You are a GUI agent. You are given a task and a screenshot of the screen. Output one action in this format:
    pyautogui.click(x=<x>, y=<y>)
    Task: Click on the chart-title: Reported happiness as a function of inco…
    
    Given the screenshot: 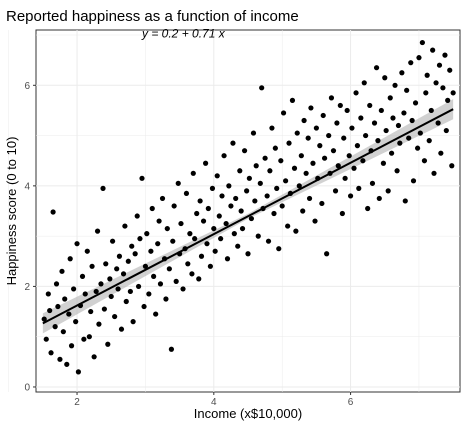 What is the action you would take?
    pyautogui.click(x=152, y=16)
    